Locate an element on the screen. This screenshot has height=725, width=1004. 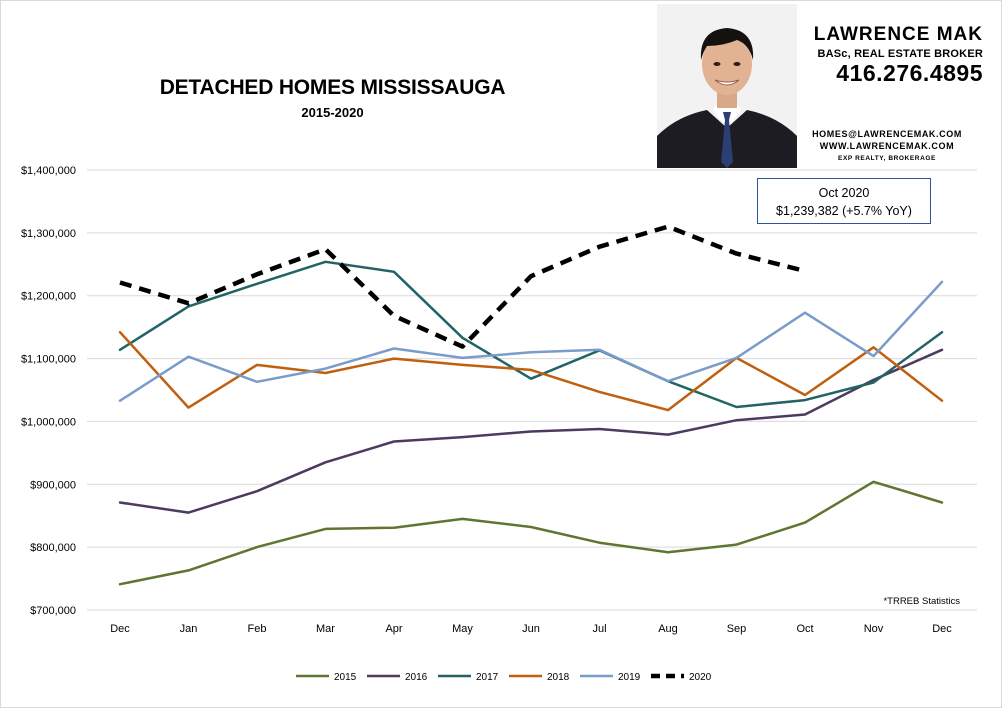
agent-email: HOMES@LAWRENCEMAK.COM is located at coordinates (887, 134).